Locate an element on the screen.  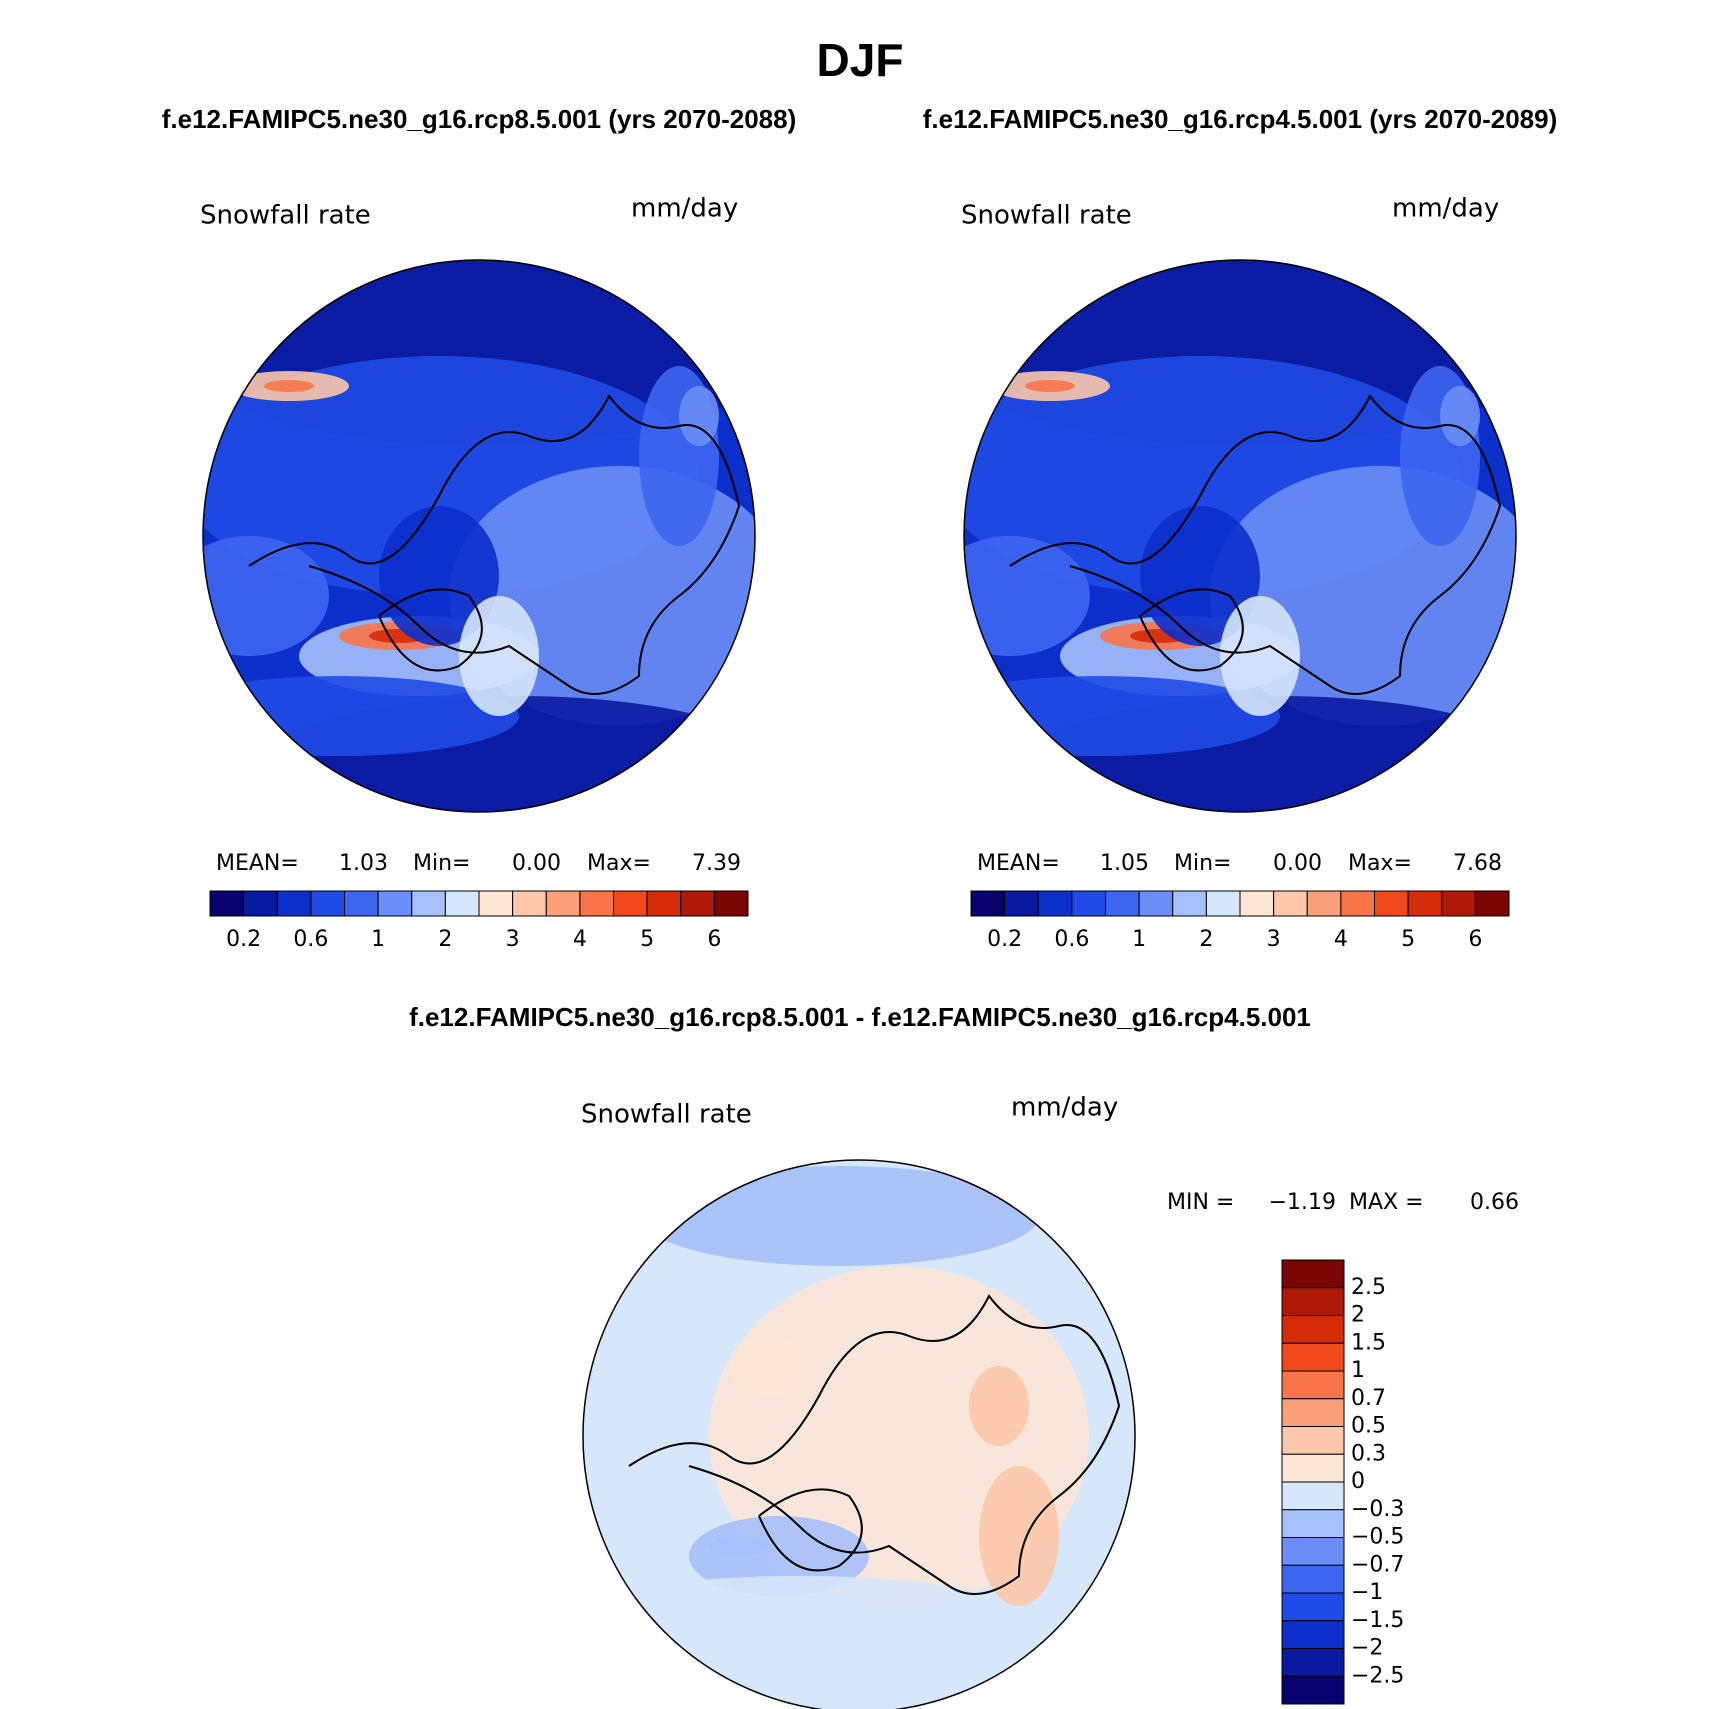
colorbar-label: 0.5 is located at coordinates (1368, 1426).